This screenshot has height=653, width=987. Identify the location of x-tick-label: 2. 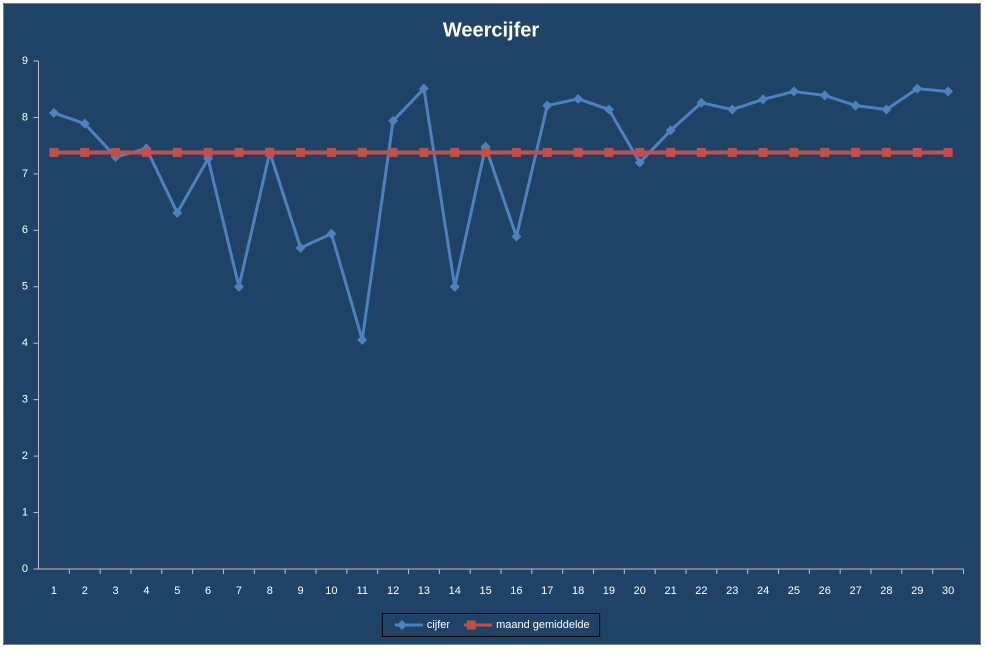
(85, 591).